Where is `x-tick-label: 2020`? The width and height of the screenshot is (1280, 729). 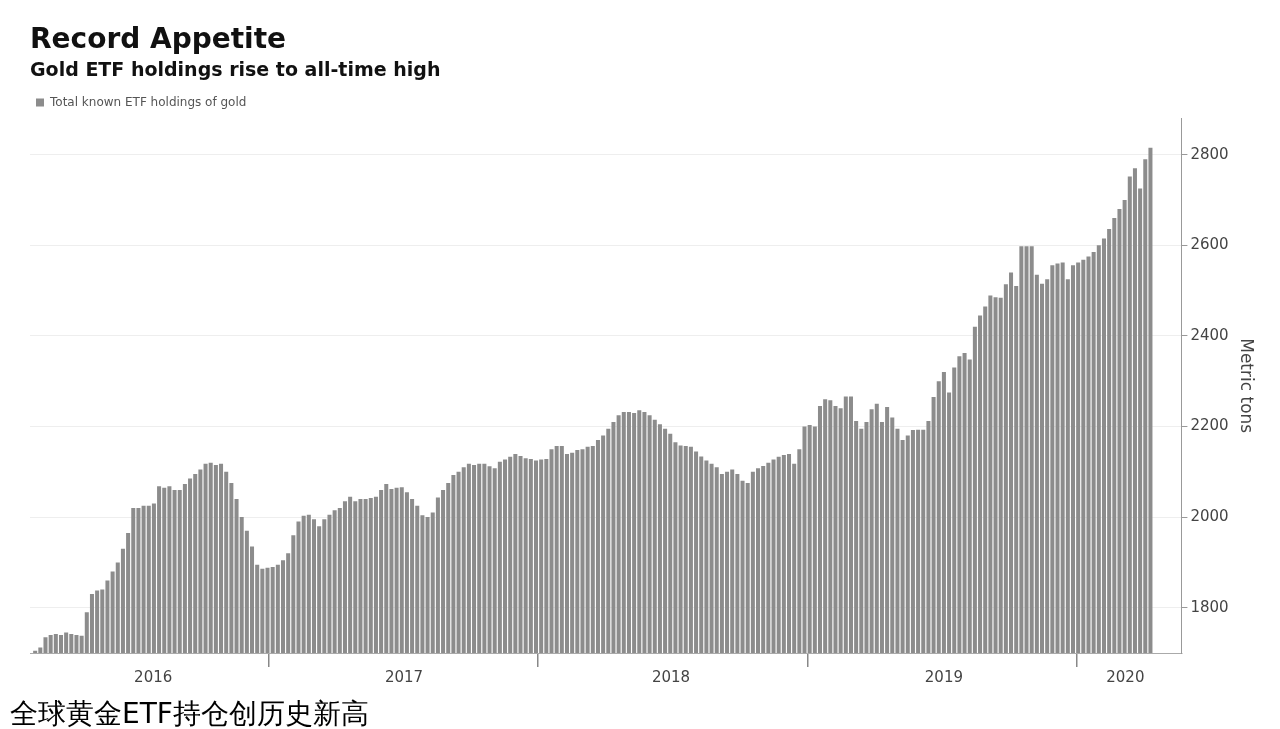 x-tick-label: 2020 is located at coordinates (1125, 676).